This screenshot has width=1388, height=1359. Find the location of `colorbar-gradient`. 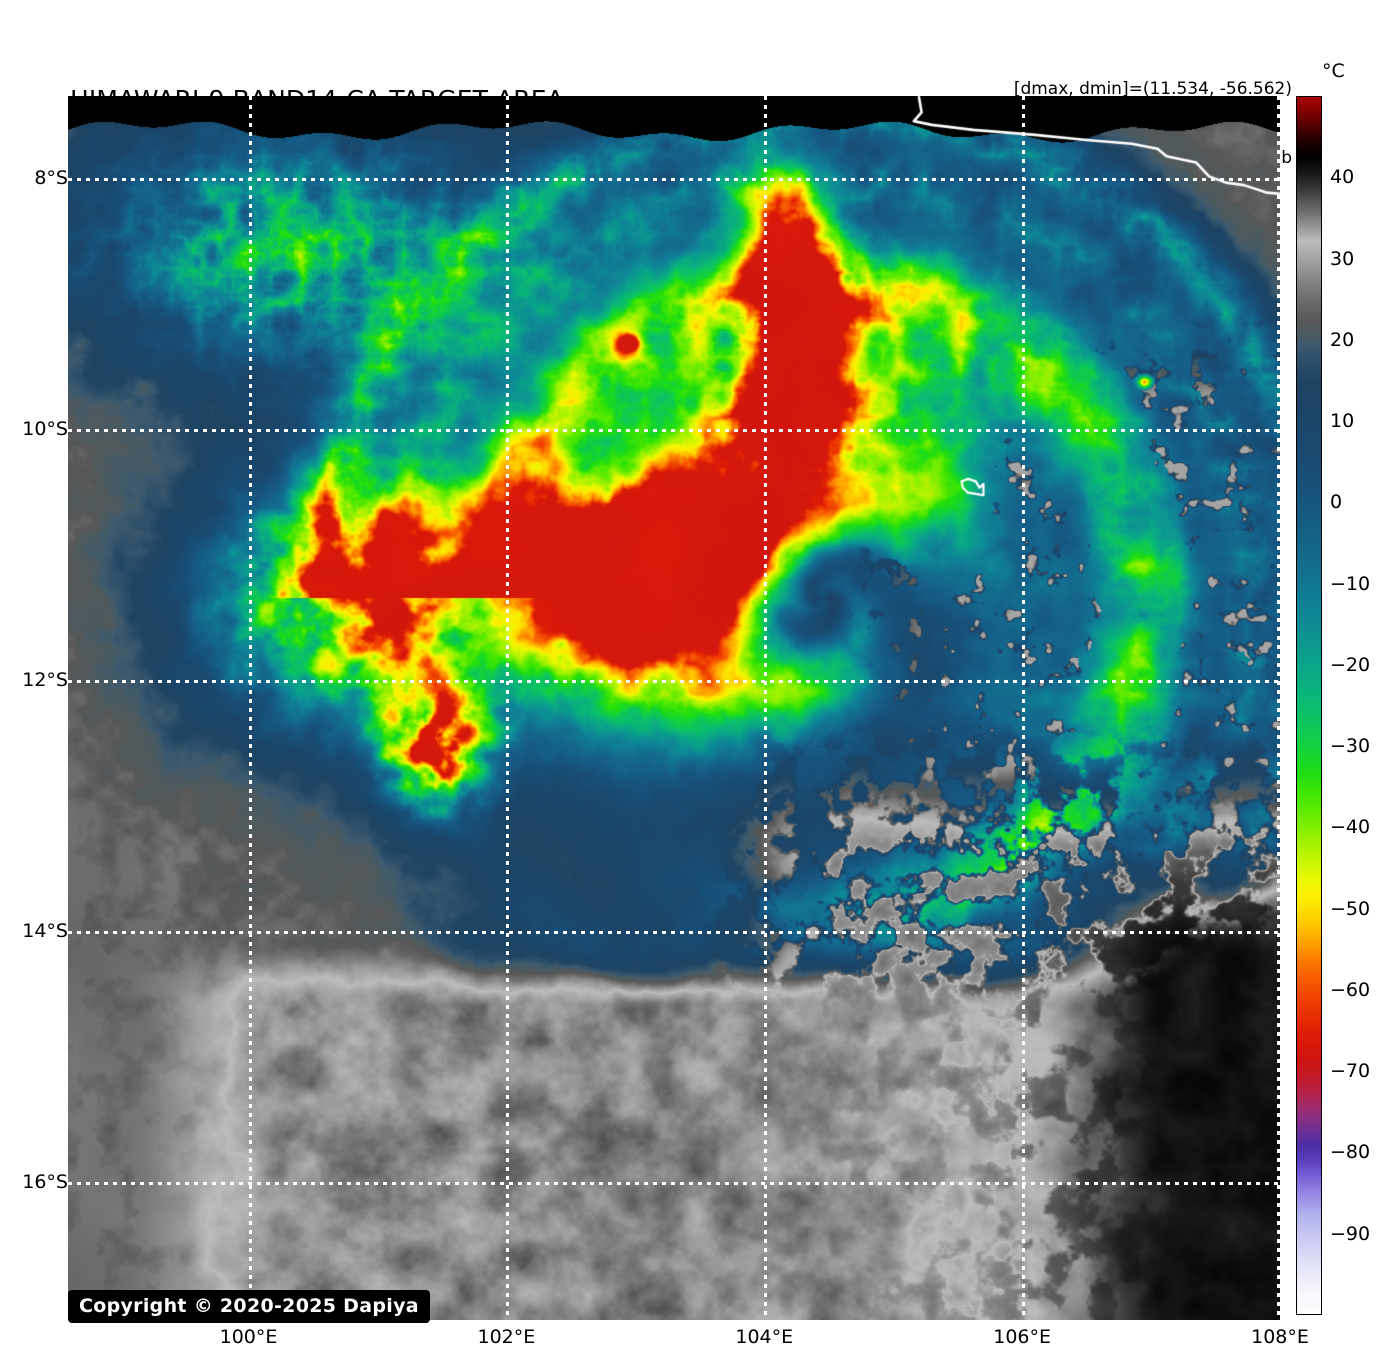

colorbar-gradient is located at coordinates (1309, 705).